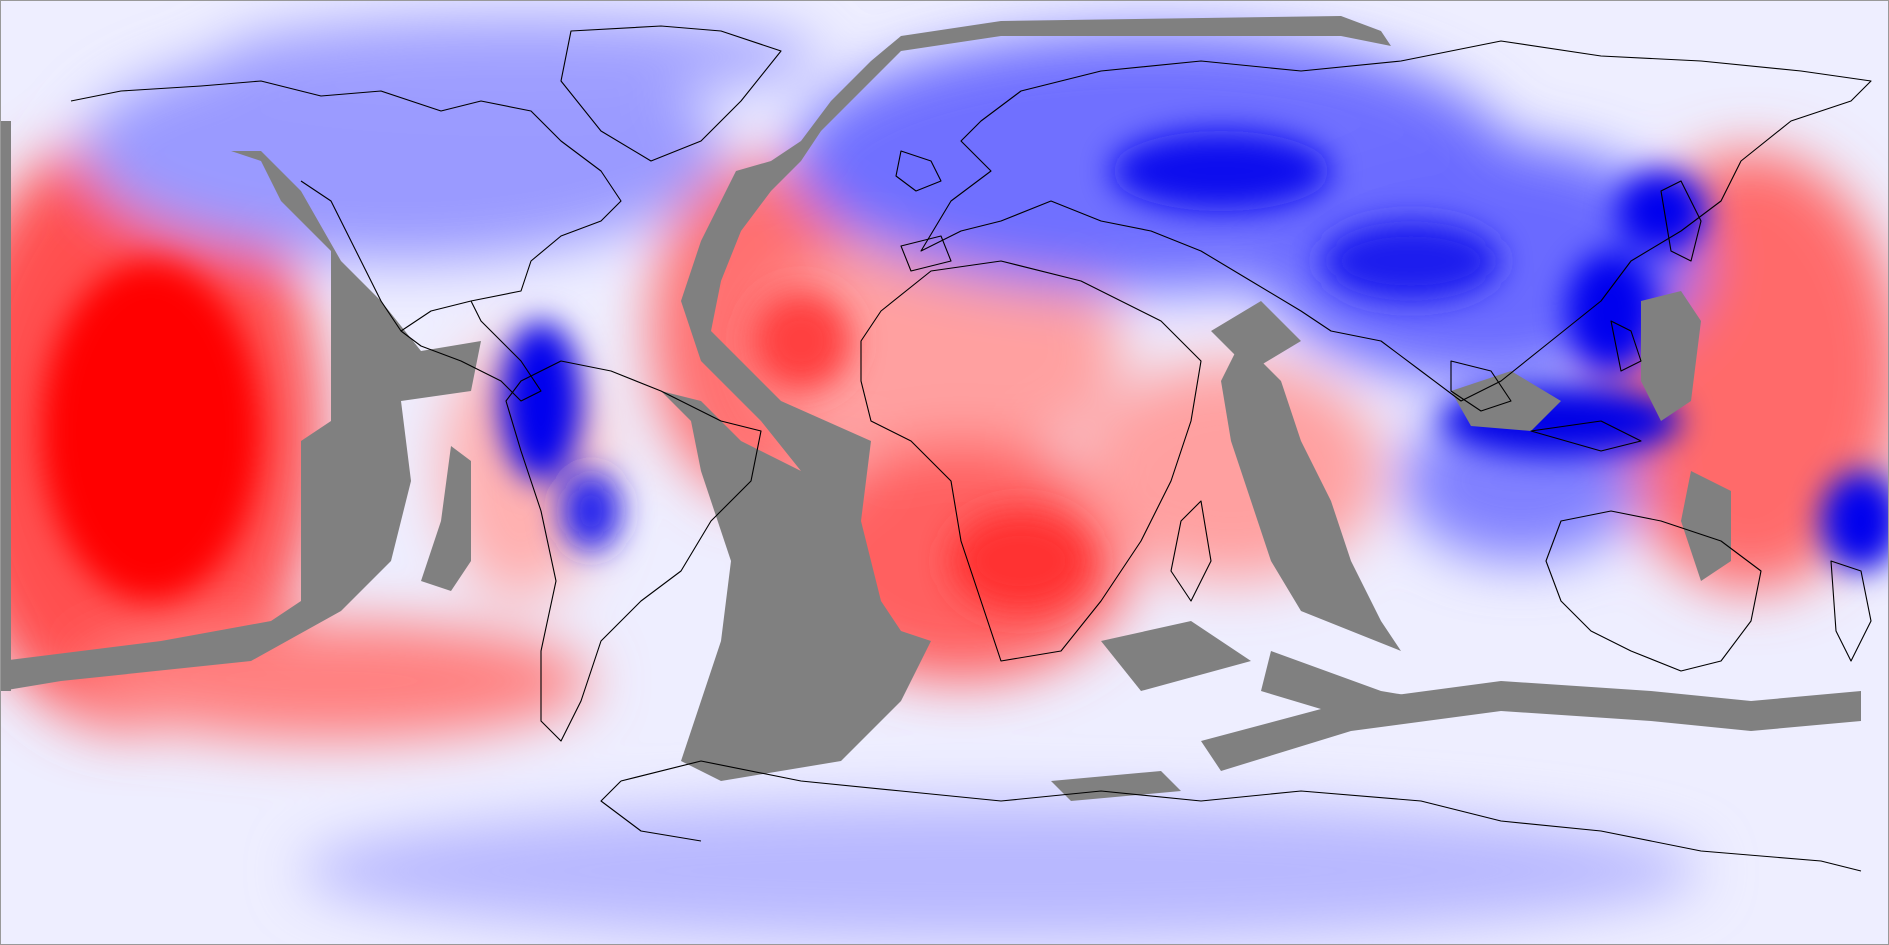 The width and height of the screenshot is (1889, 945). Describe the element at coordinates (1706, 526) in the screenshot. I see `mask-tonga-kermadec` at that location.